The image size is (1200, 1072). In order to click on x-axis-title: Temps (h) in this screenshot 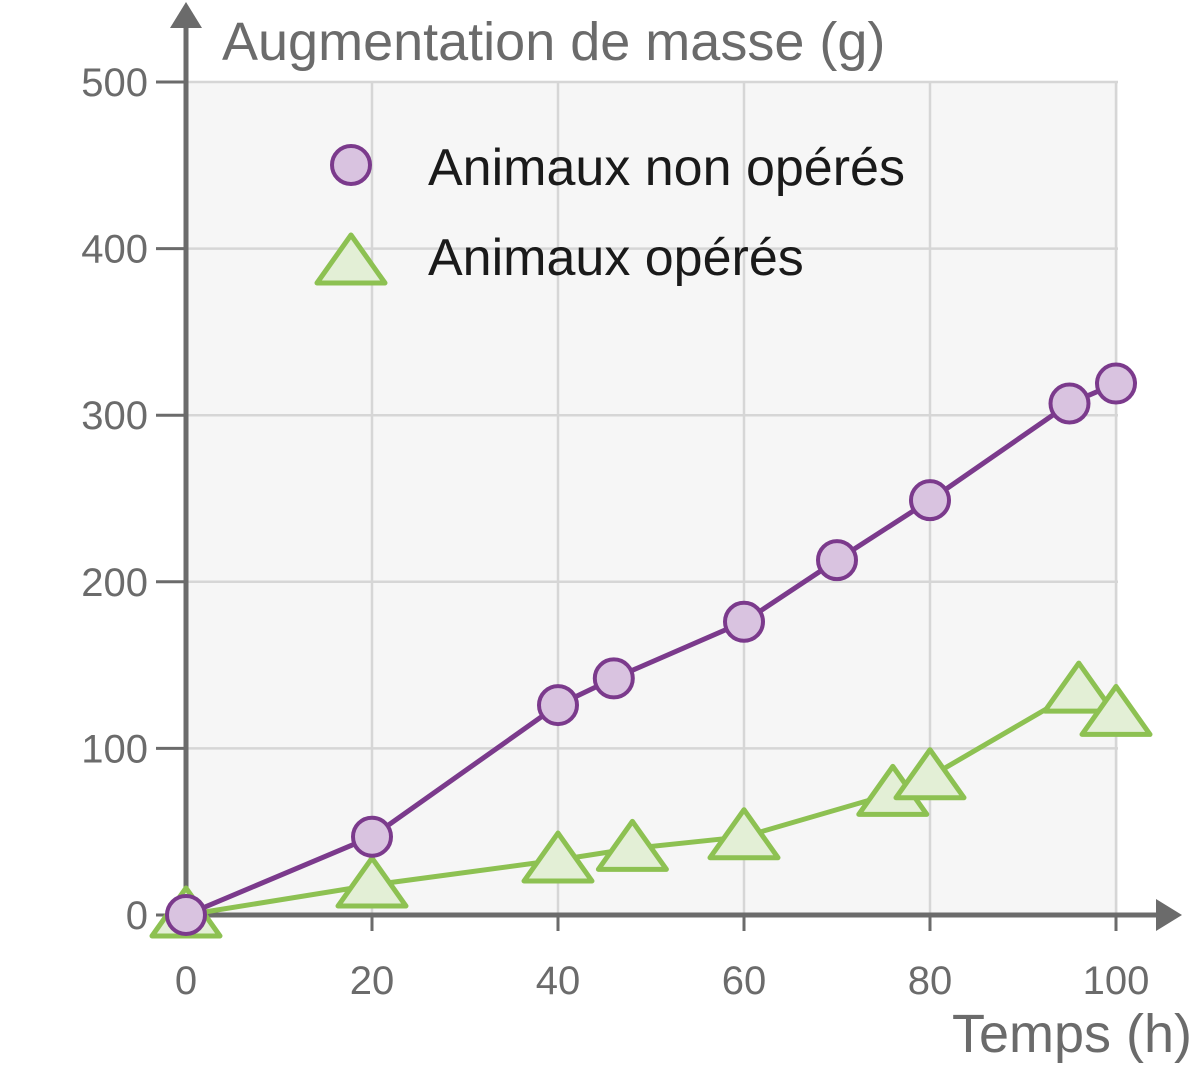, I will do `click(1072, 1034)`.